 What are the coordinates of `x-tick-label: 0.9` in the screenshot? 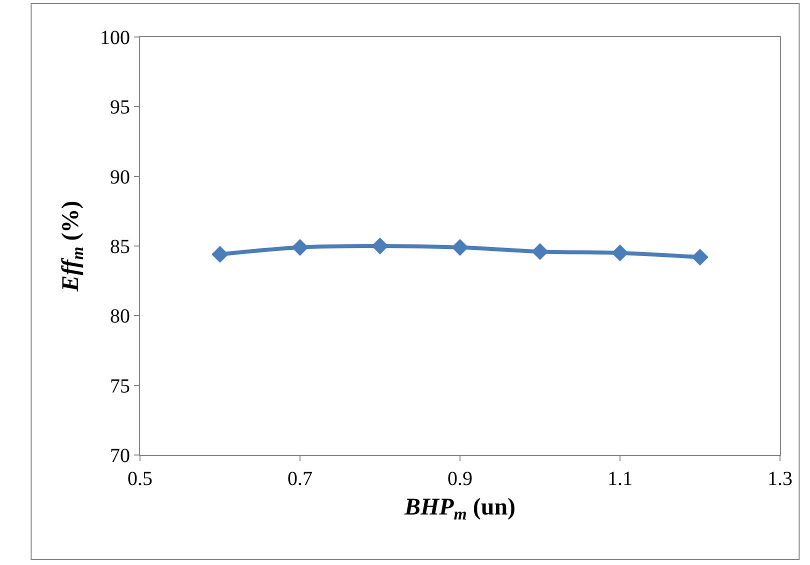 It's located at (460, 479).